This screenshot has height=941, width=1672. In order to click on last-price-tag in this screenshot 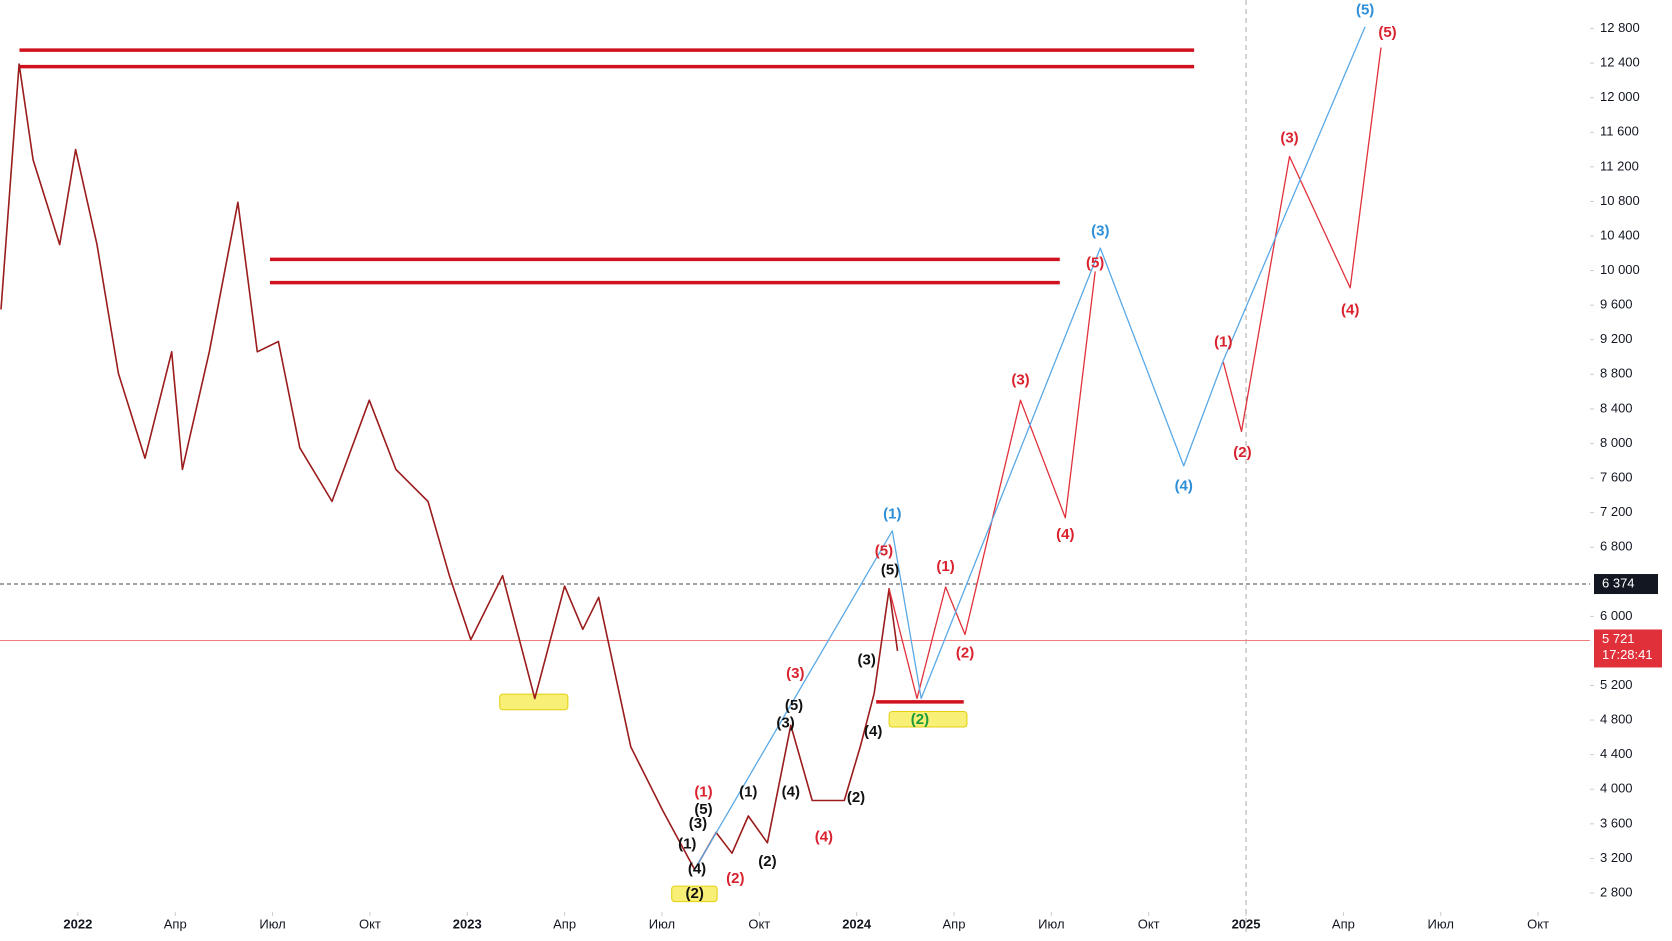, I will do `click(1628, 648)`.